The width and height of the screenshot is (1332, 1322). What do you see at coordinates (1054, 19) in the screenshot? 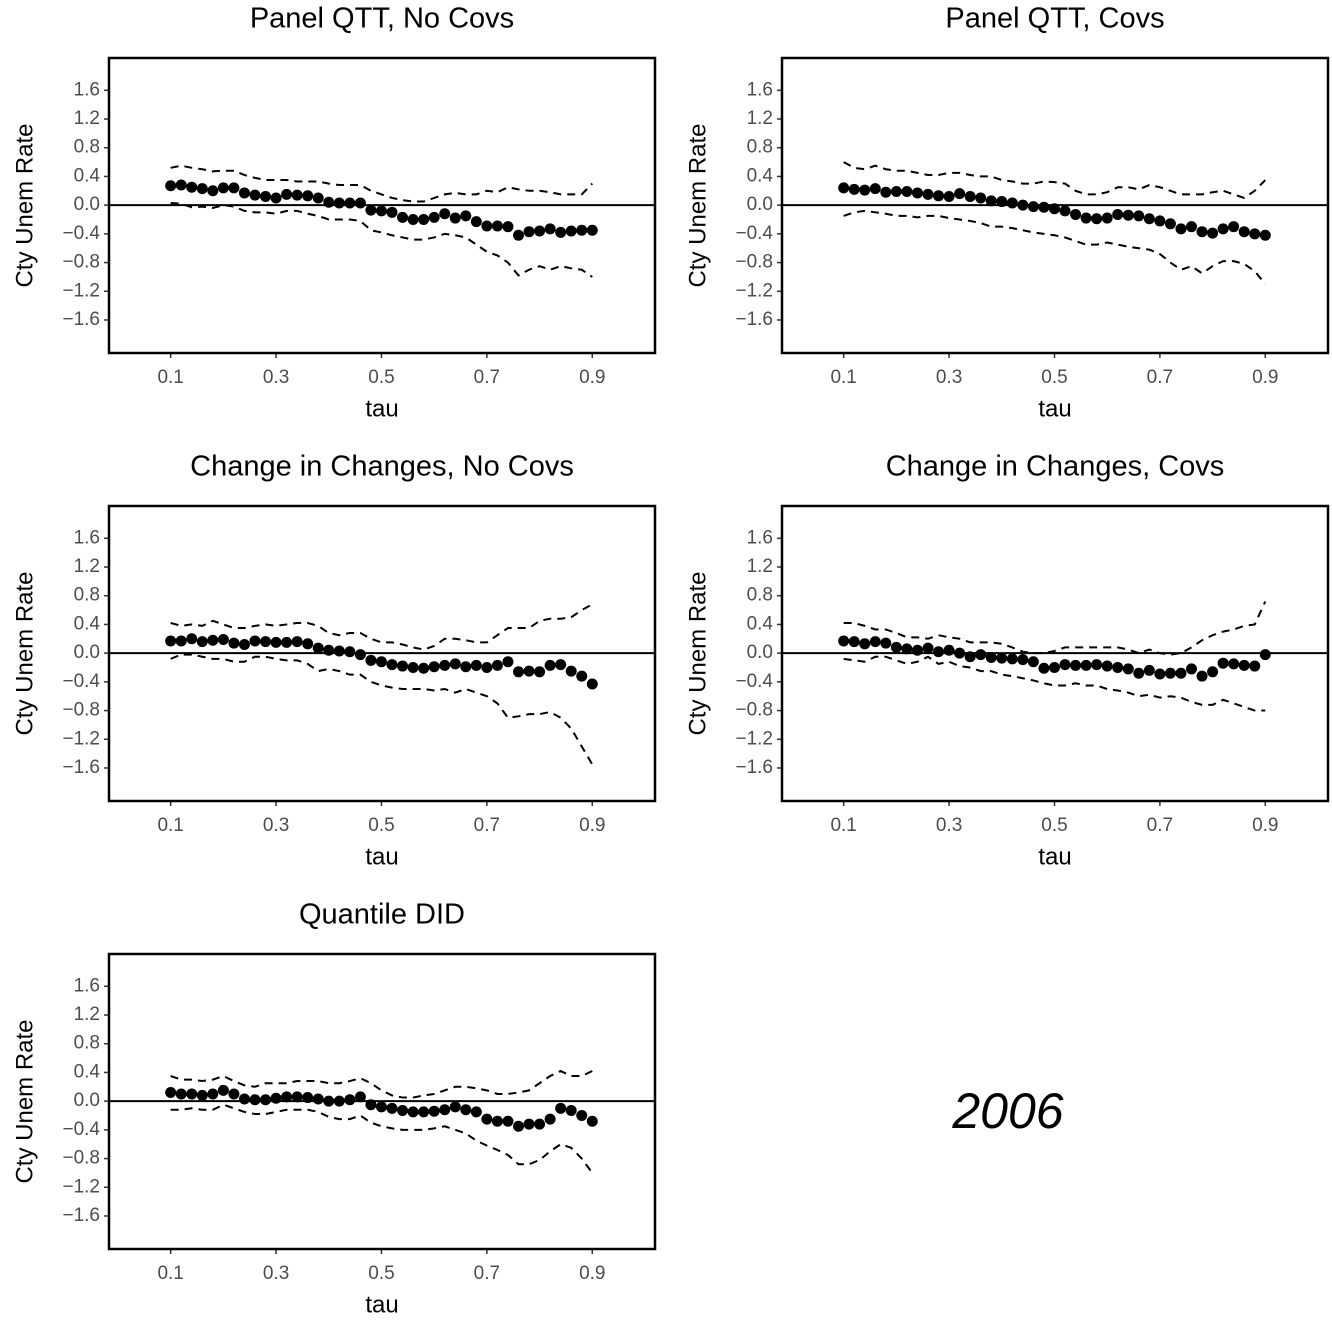
I see `panel-title: Panel QTT, Covs` at bounding box center [1054, 19].